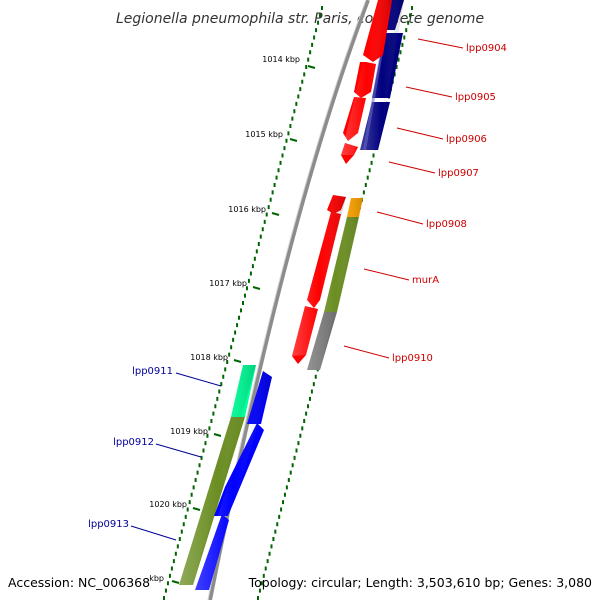 This screenshot has width=600, height=600. What do you see at coordinates (228, 283) in the screenshot?
I see `ruler-label: 1017 kbp` at bounding box center [228, 283].